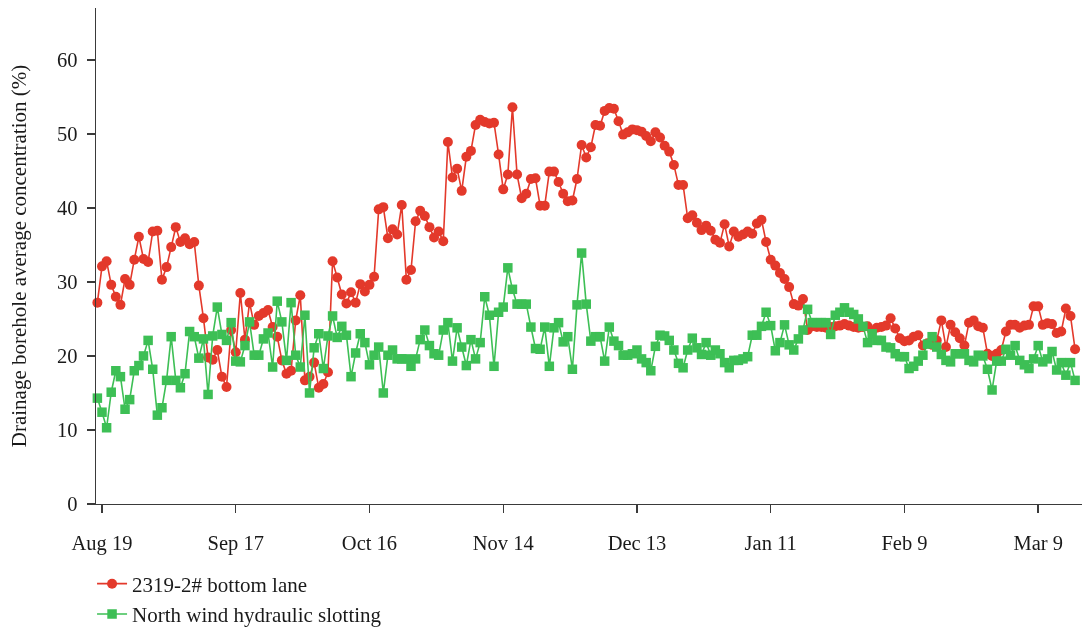 The height and width of the screenshot is (635, 1083). What do you see at coordinates (67, 59) in the screenshot?
I see `y-tick-label: 60` at bounding box center [67, 59].